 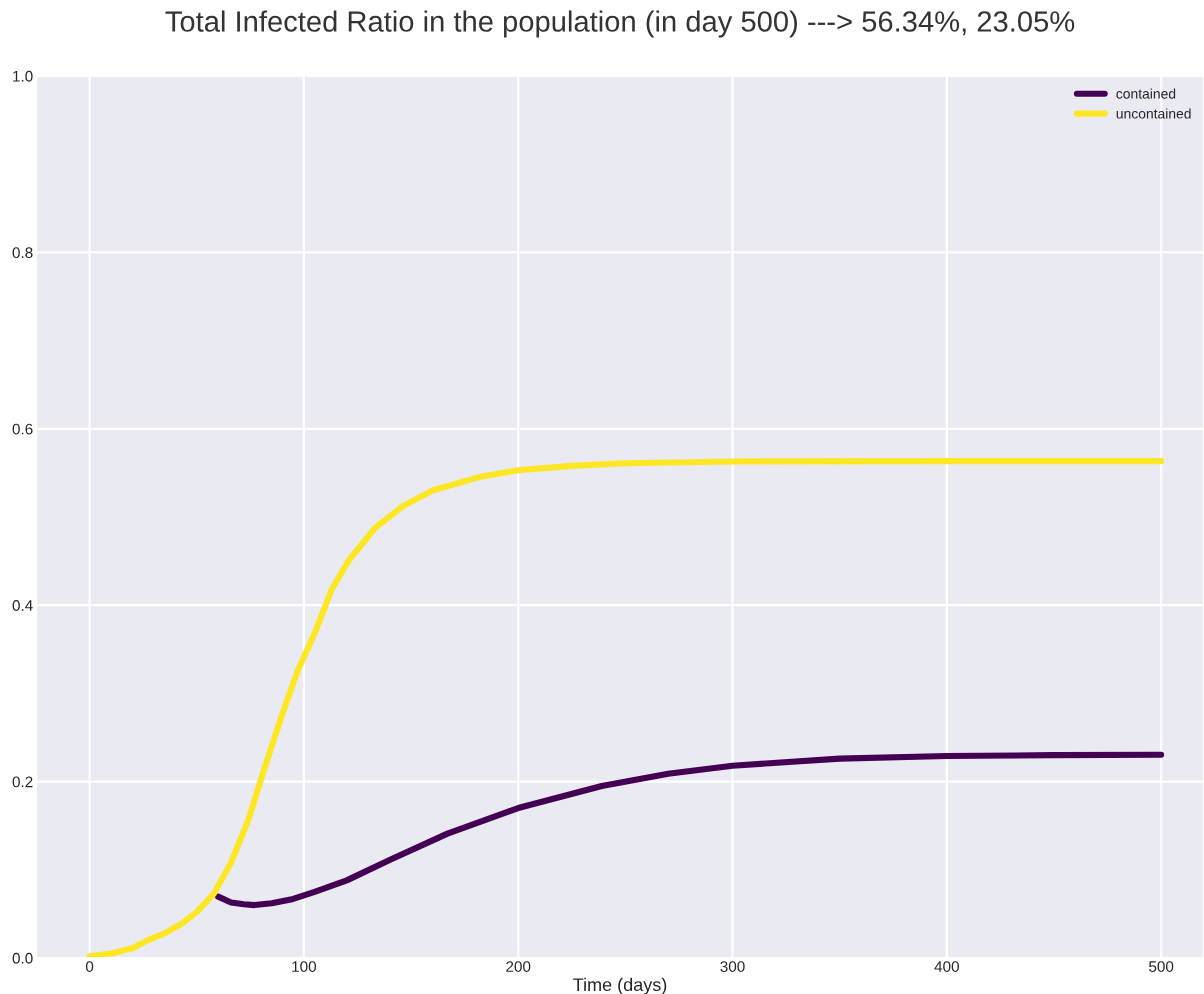 What do you see at coordinates (620, 24) in the screenshot?
I see `chart-title: Total Infected Ratio in the population (in day 500) ---> 56.34%, 23.05%` at bounding box center [620, 24].